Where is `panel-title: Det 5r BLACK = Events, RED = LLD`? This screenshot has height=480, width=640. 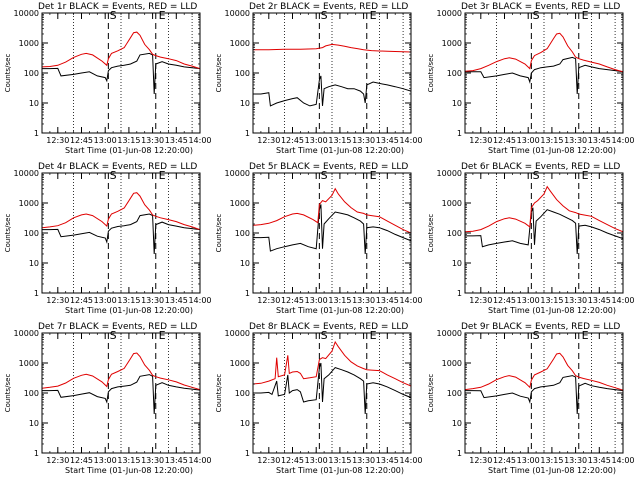 panel-title: Det 5r BLACK = Events, RED = LLD is located at coordinates (328, 167).